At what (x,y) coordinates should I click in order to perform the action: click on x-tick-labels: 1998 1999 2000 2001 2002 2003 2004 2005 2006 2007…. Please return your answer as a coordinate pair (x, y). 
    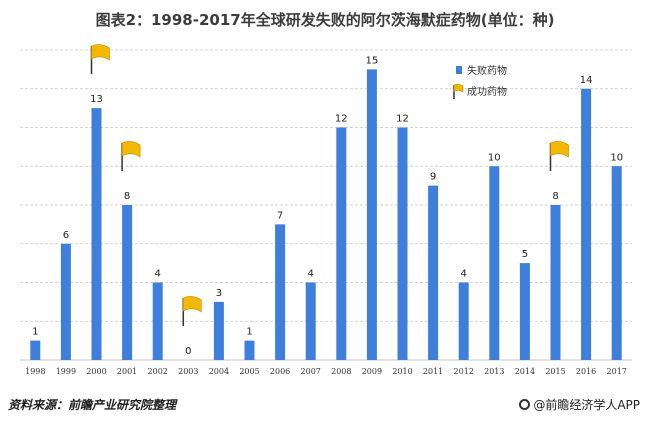
    Looking at the image, I should click on (326, 371).